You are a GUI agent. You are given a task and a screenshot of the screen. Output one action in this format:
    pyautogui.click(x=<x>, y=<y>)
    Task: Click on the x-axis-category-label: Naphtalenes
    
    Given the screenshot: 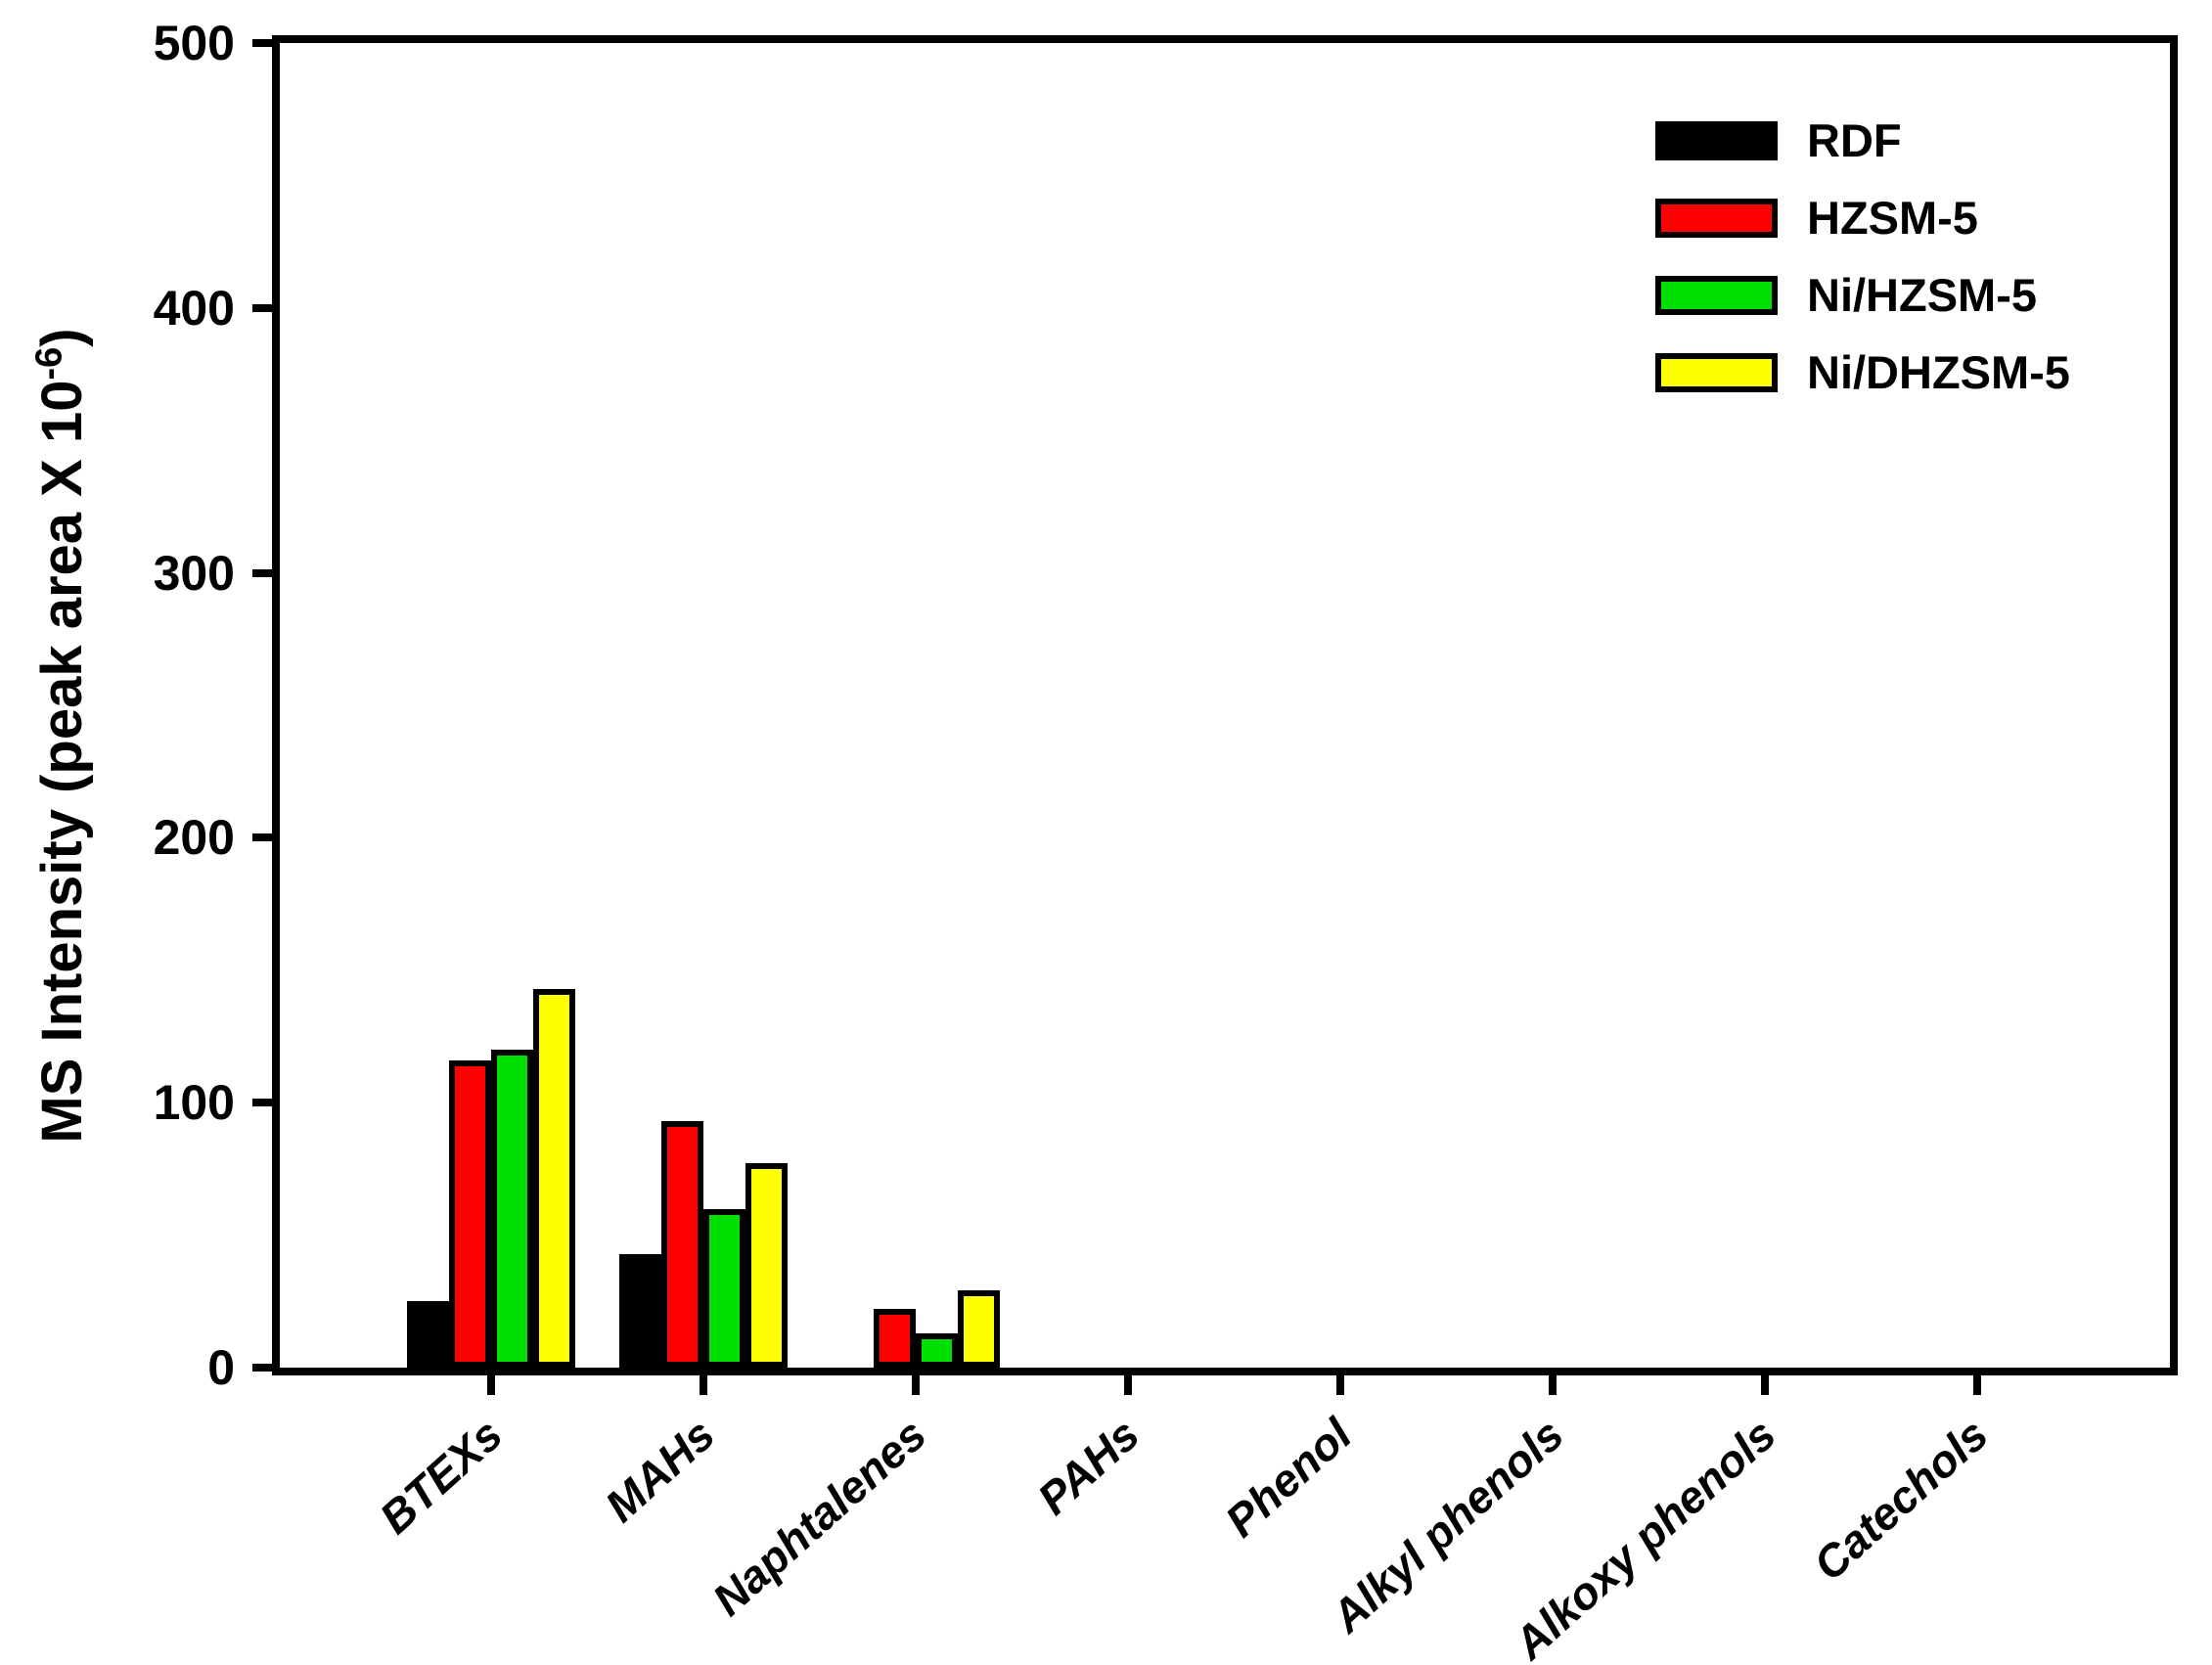 What is the action you would take?
    pyautogui.click(x=819, y=1517)
    